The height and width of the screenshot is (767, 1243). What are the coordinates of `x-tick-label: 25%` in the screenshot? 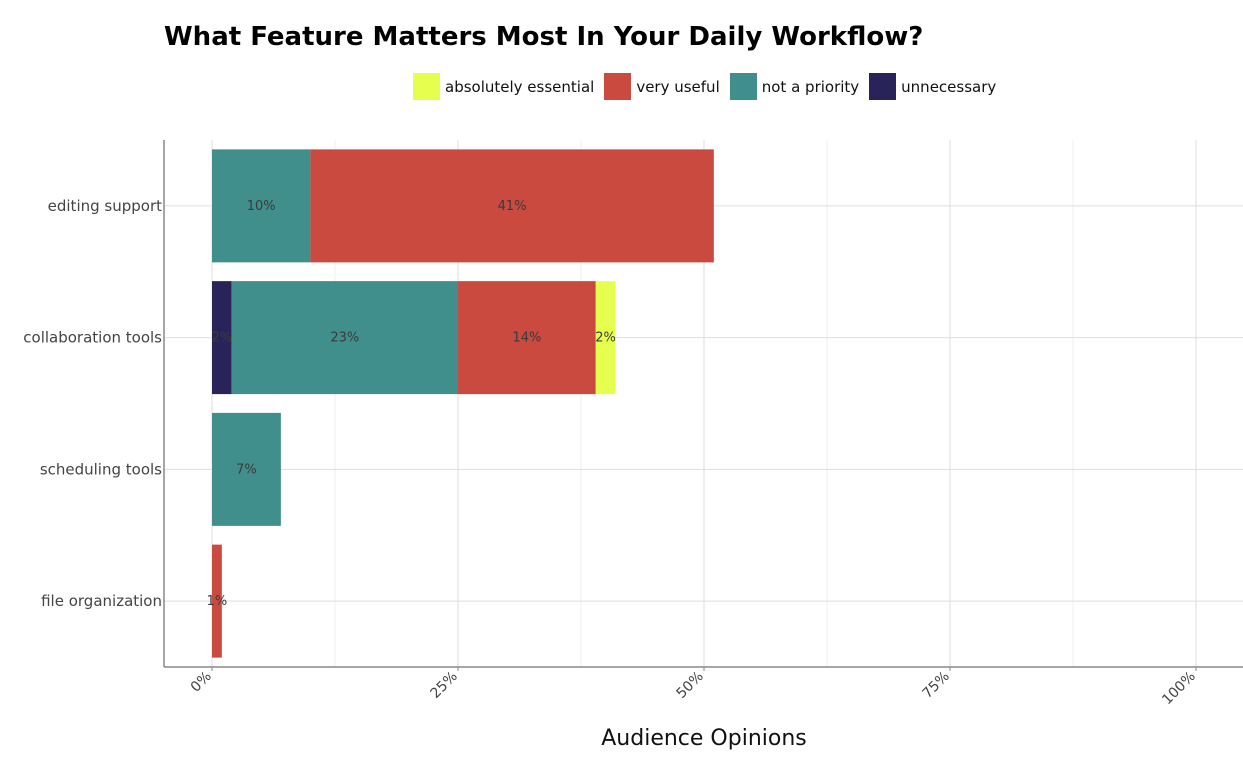 It's located at (444, 685).